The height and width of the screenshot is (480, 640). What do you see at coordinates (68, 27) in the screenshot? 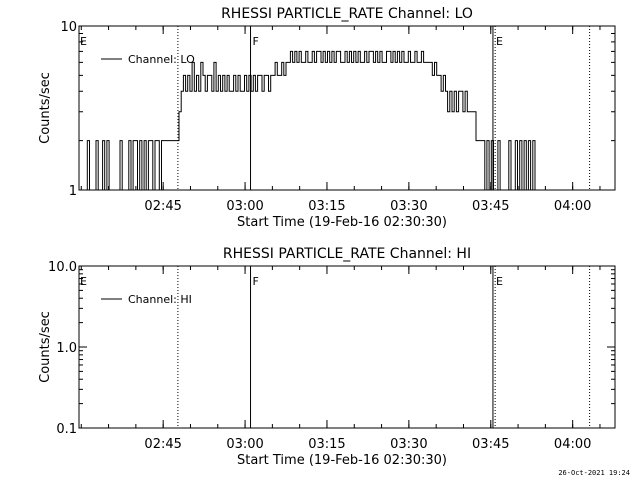
I see `y-tick-label: 10` at bounding box center [68, 27].